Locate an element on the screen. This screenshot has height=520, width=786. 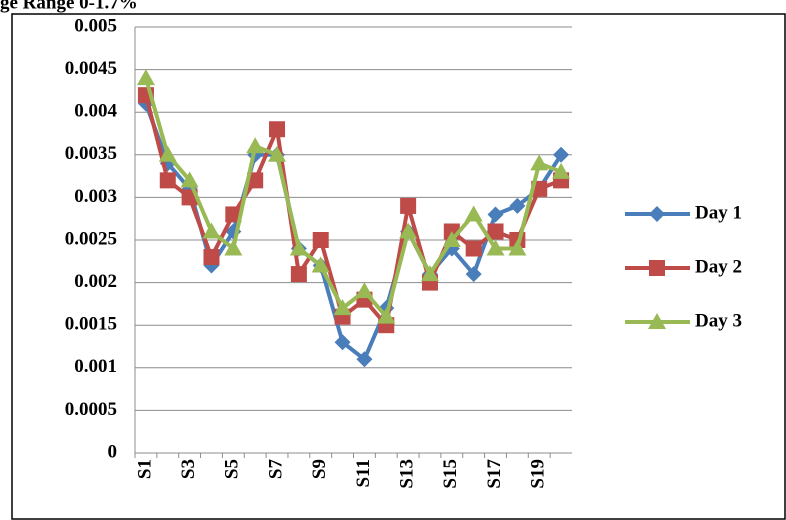
legend-label: Day 2 is located at coordinates (718, 266).